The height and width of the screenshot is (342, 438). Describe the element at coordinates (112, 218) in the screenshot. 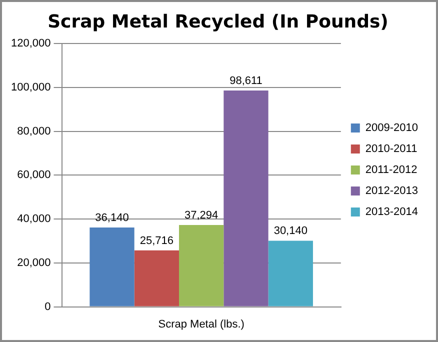

I see `data-label: 36,140` at that location.